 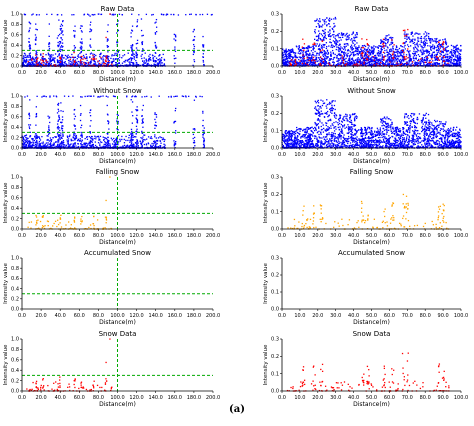 What do you see at coordinates (213, 155) in the screenshot?
I see `x-tick-label: 200.0` at bounding box center [213, 155].